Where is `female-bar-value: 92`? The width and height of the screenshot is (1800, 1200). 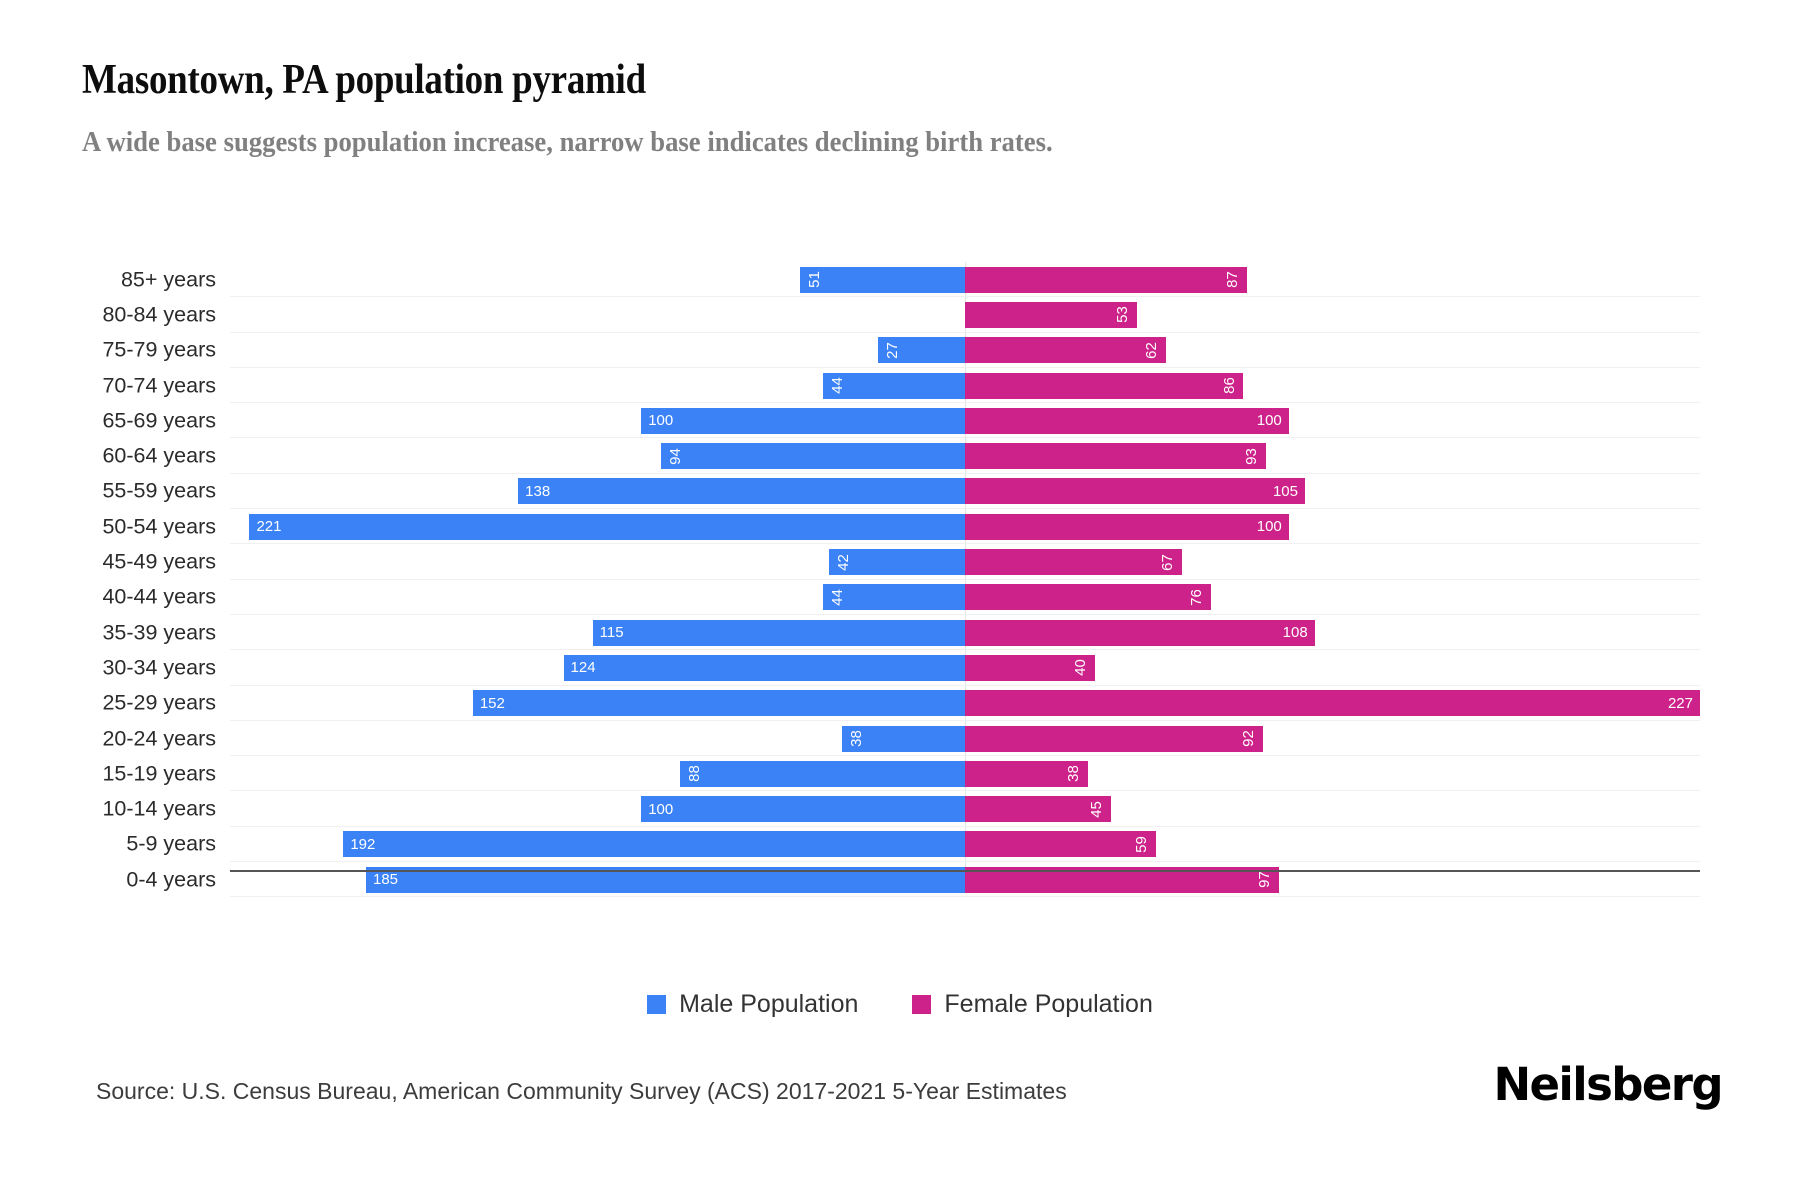
female-bar-value: 92 is located at coordinates (1249, 738).